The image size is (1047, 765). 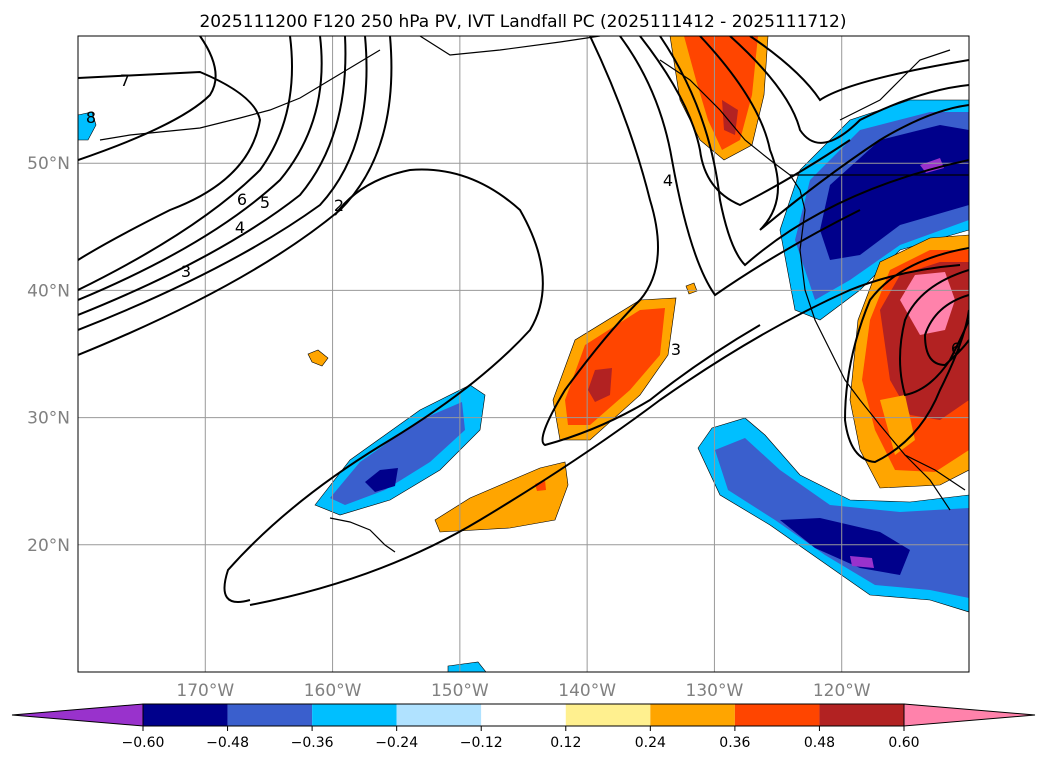 What do you see at coordinates (381, 480) in the screenshot?
I see `shade-hi-navy` at bounding box center [381, 480].